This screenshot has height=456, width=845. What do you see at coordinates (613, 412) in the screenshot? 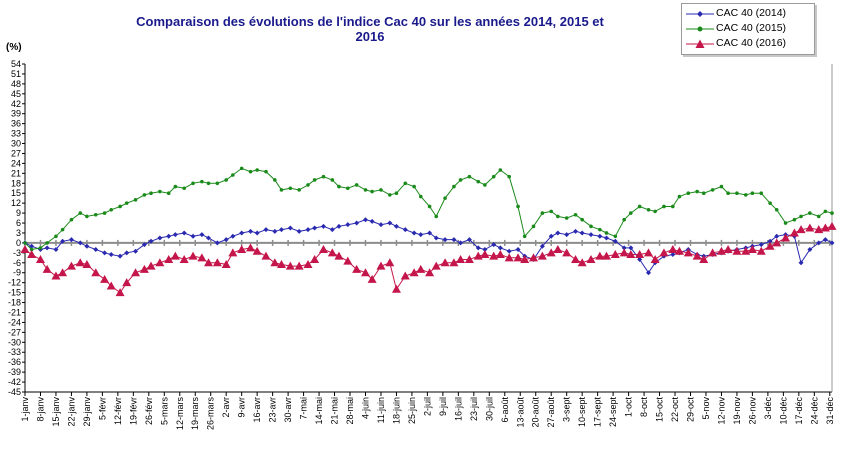
I see `x-tick-label: 24-sept` at bounding box center [613, 412].